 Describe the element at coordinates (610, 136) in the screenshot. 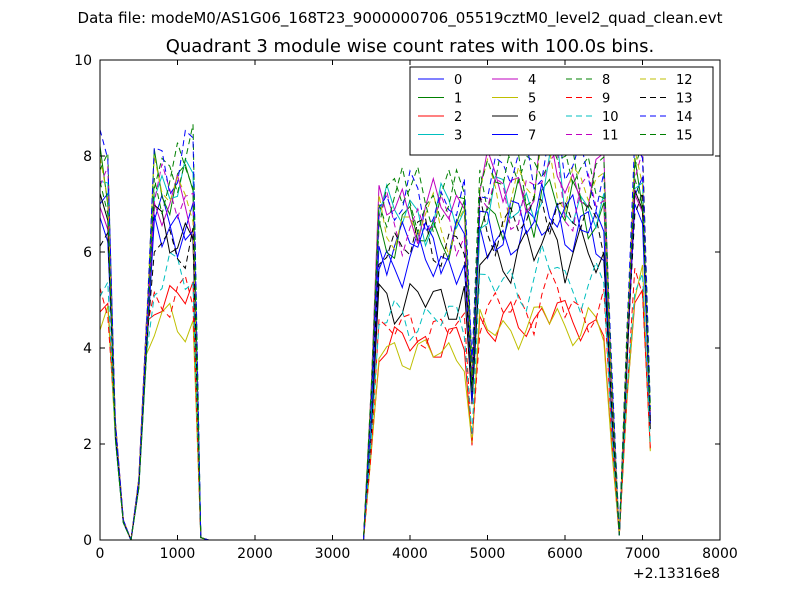

I see `legend-label-11: 11` at that location.